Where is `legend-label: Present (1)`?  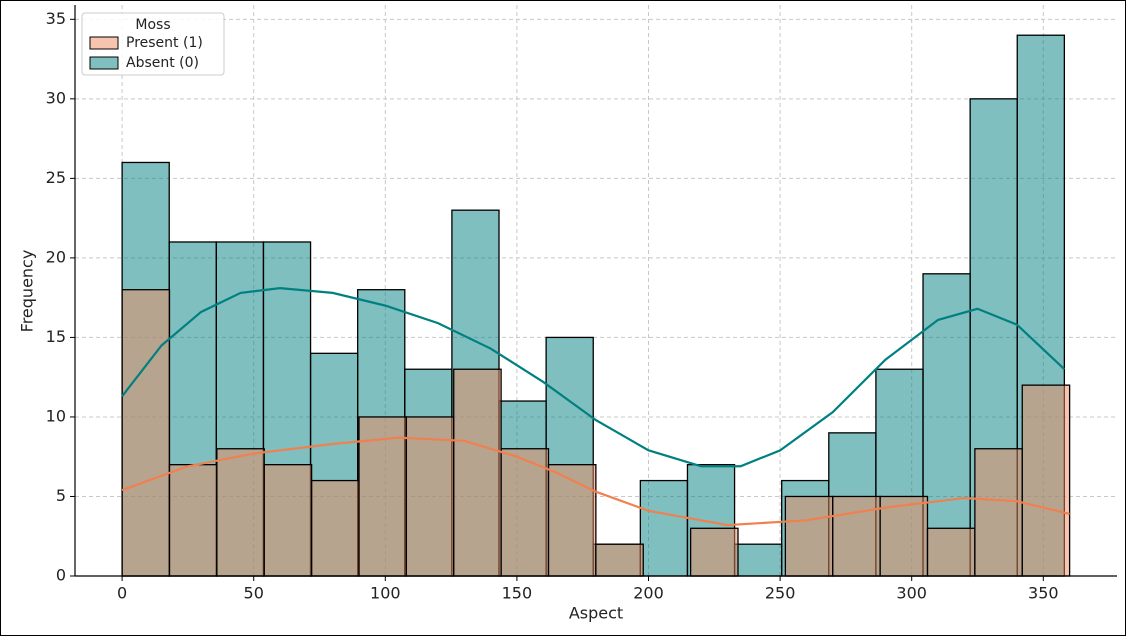
legend-label: Present (1) is located at coordinates (164, 43).